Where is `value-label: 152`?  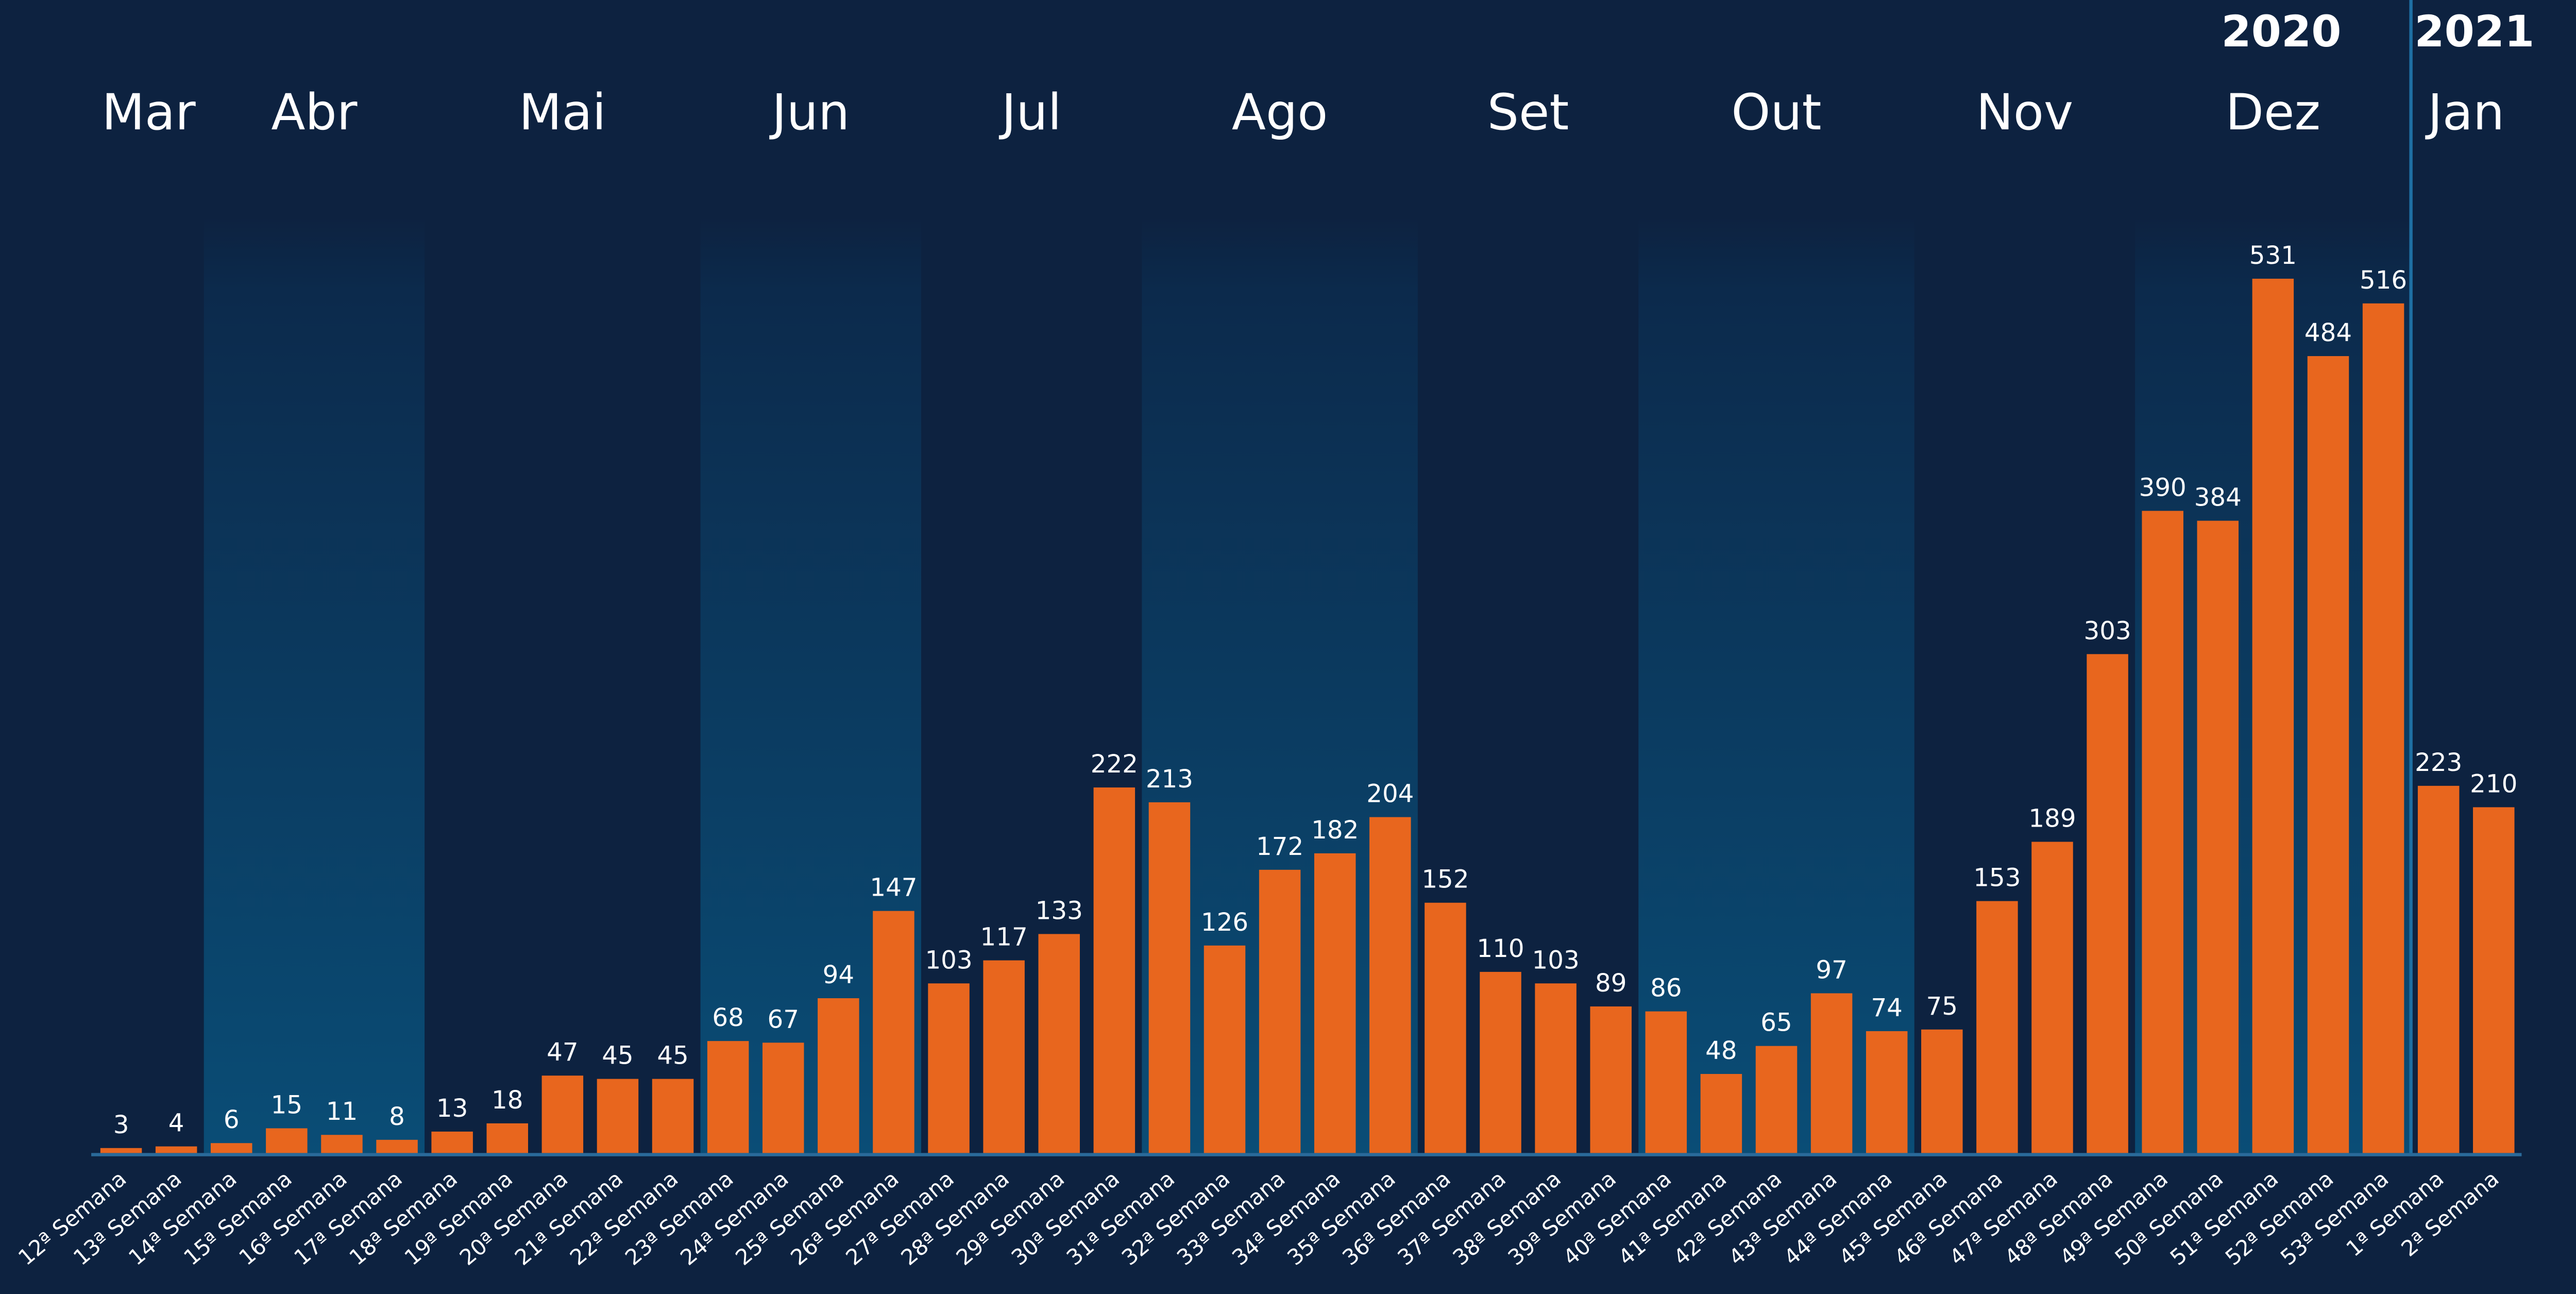 value-label: 152 is located at coordinates (1445, 879).